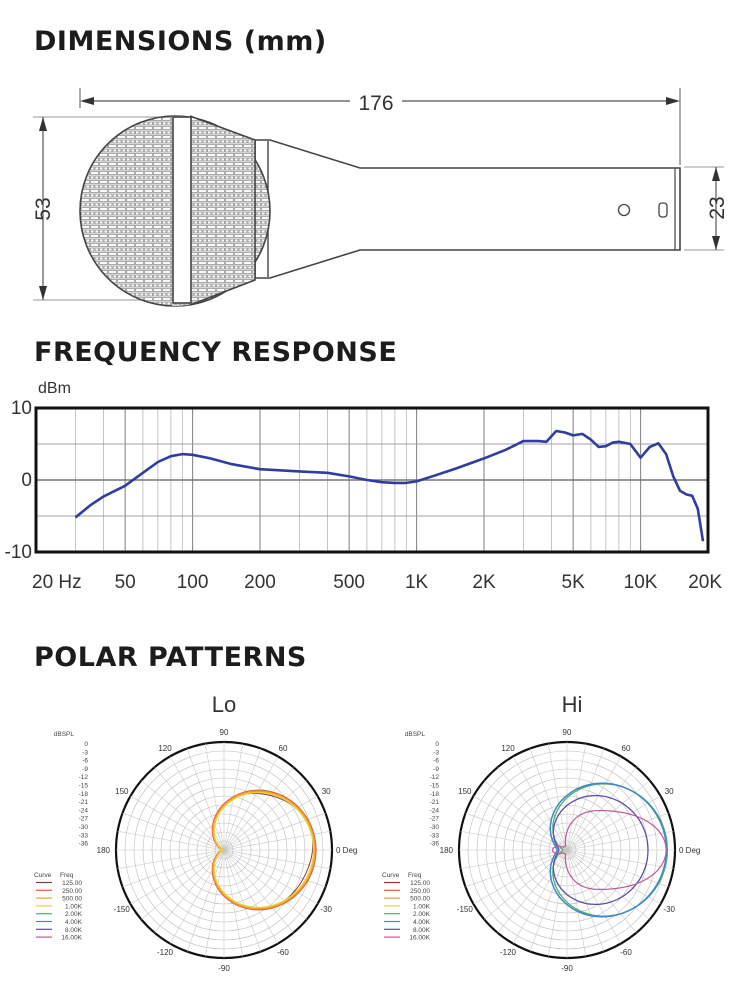  Describe the element at coordinates (72, 899) in the screenshot. I see `legend-freq: 500.00` at that location.